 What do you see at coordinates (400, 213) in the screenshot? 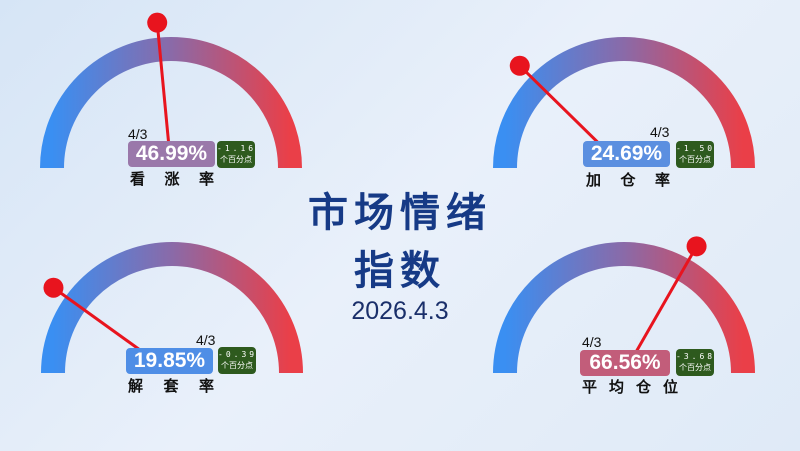
I see `page-title: 市场情绪` at bounding box center [400, 213].